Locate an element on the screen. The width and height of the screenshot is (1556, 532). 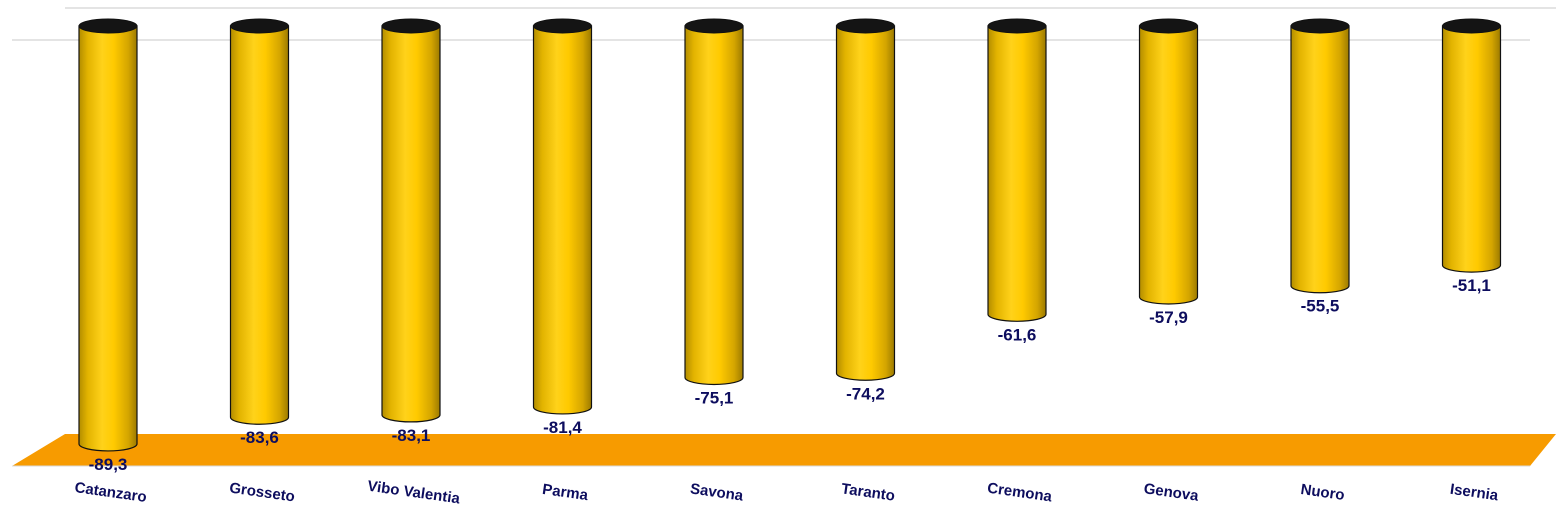
category-label: Genova is located at coordinates (1172, 492).